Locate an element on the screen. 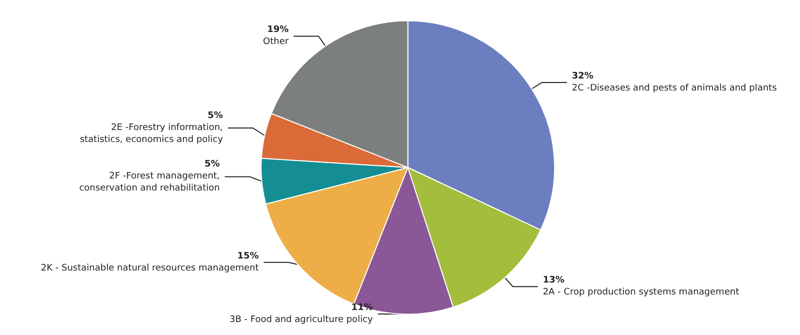 The image size is (800, 335). data-label: 15% is located at coordinates (248, 256).